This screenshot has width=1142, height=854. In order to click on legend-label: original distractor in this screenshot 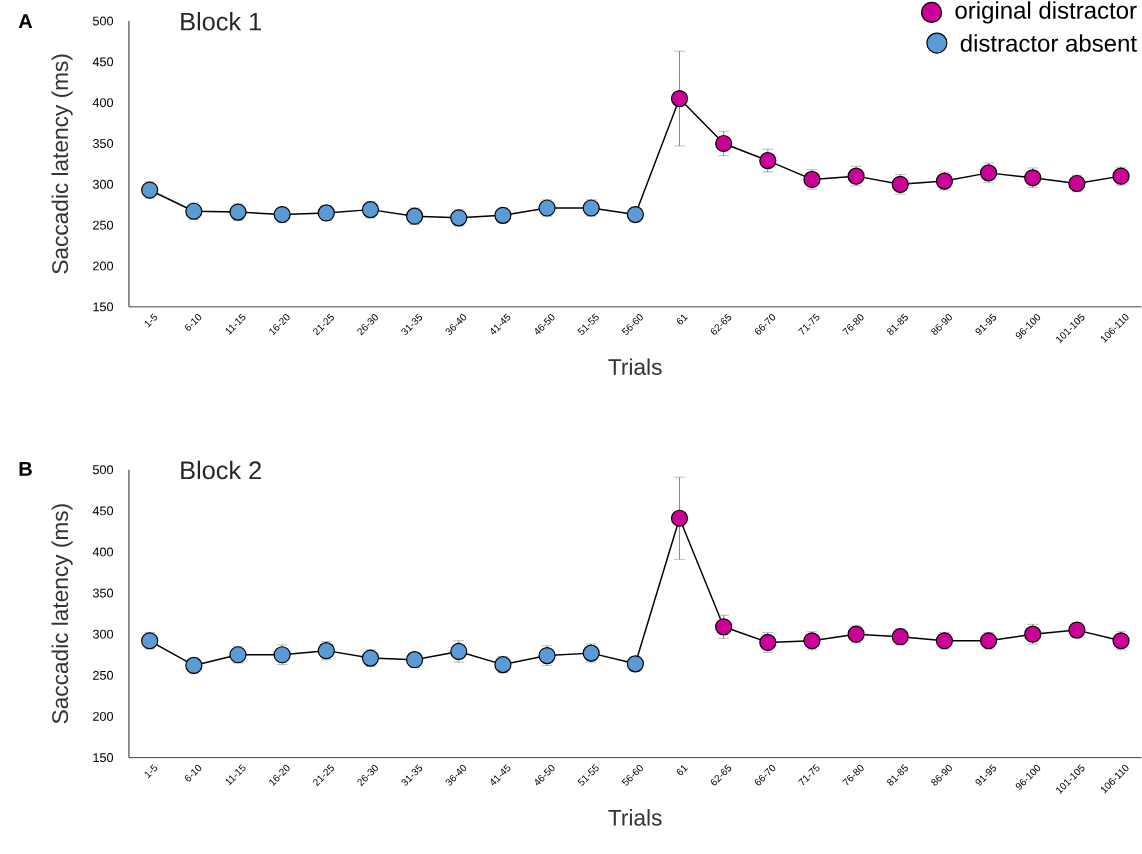, I will do `click(1046, 12)`.